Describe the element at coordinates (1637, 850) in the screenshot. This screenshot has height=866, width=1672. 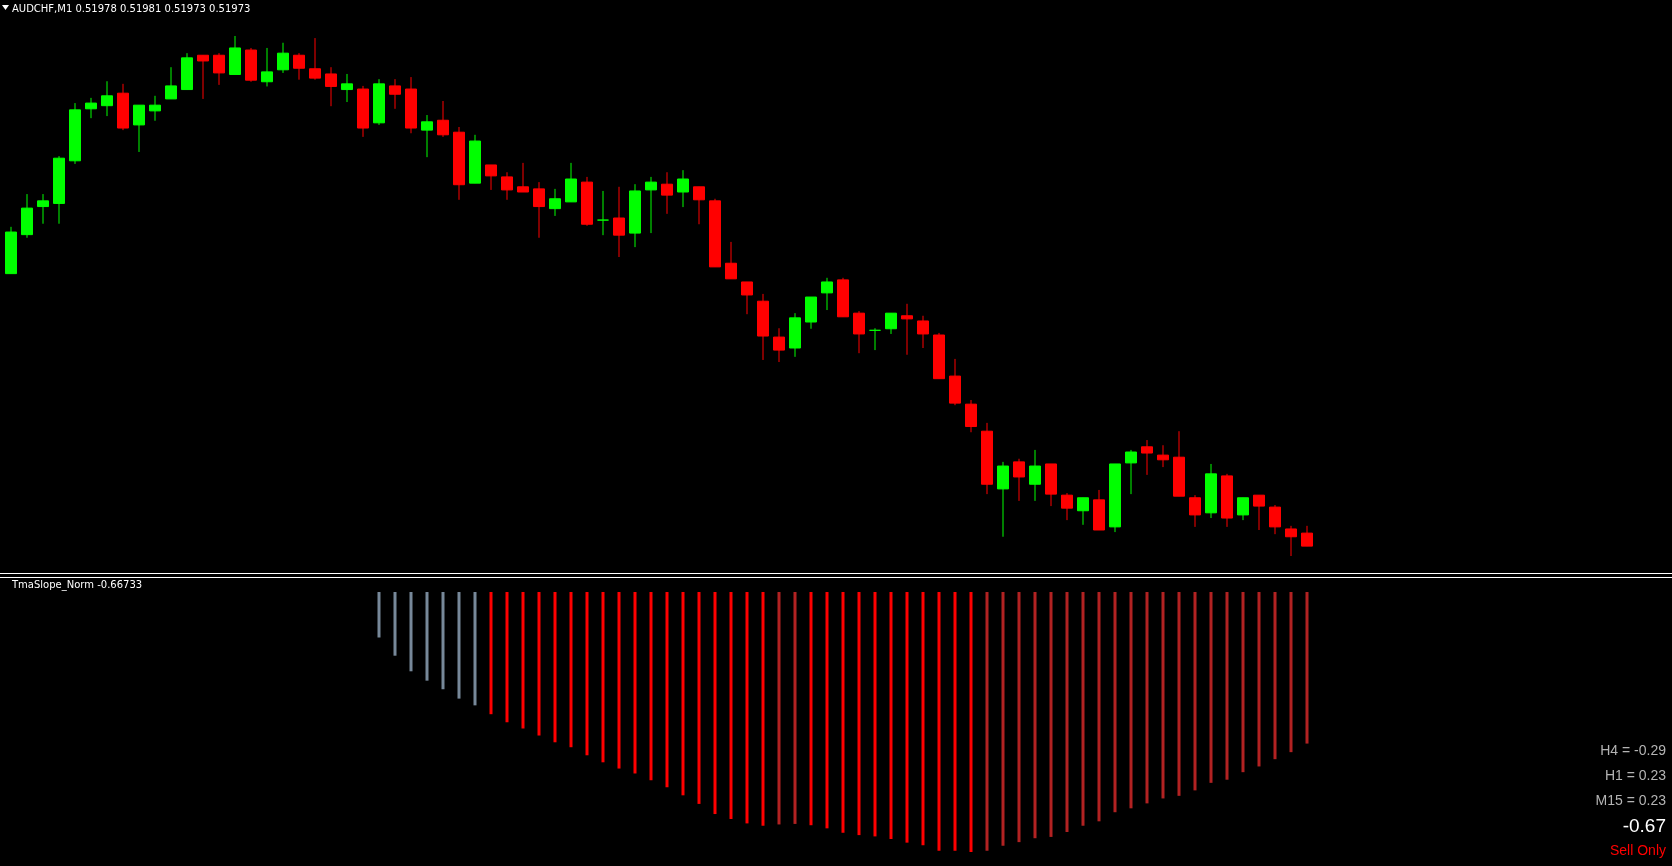
I see `text: Sell Only` at that location.